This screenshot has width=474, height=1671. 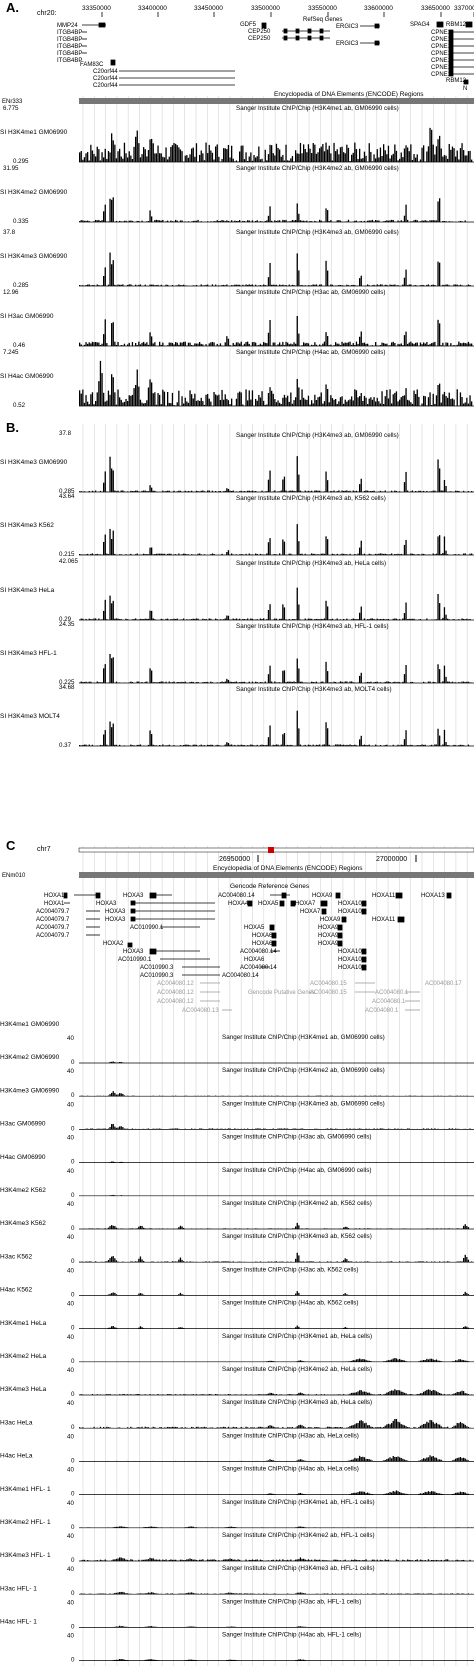 I want to click on track-name: H3ac GM06990, so click(x=23, y=1124).